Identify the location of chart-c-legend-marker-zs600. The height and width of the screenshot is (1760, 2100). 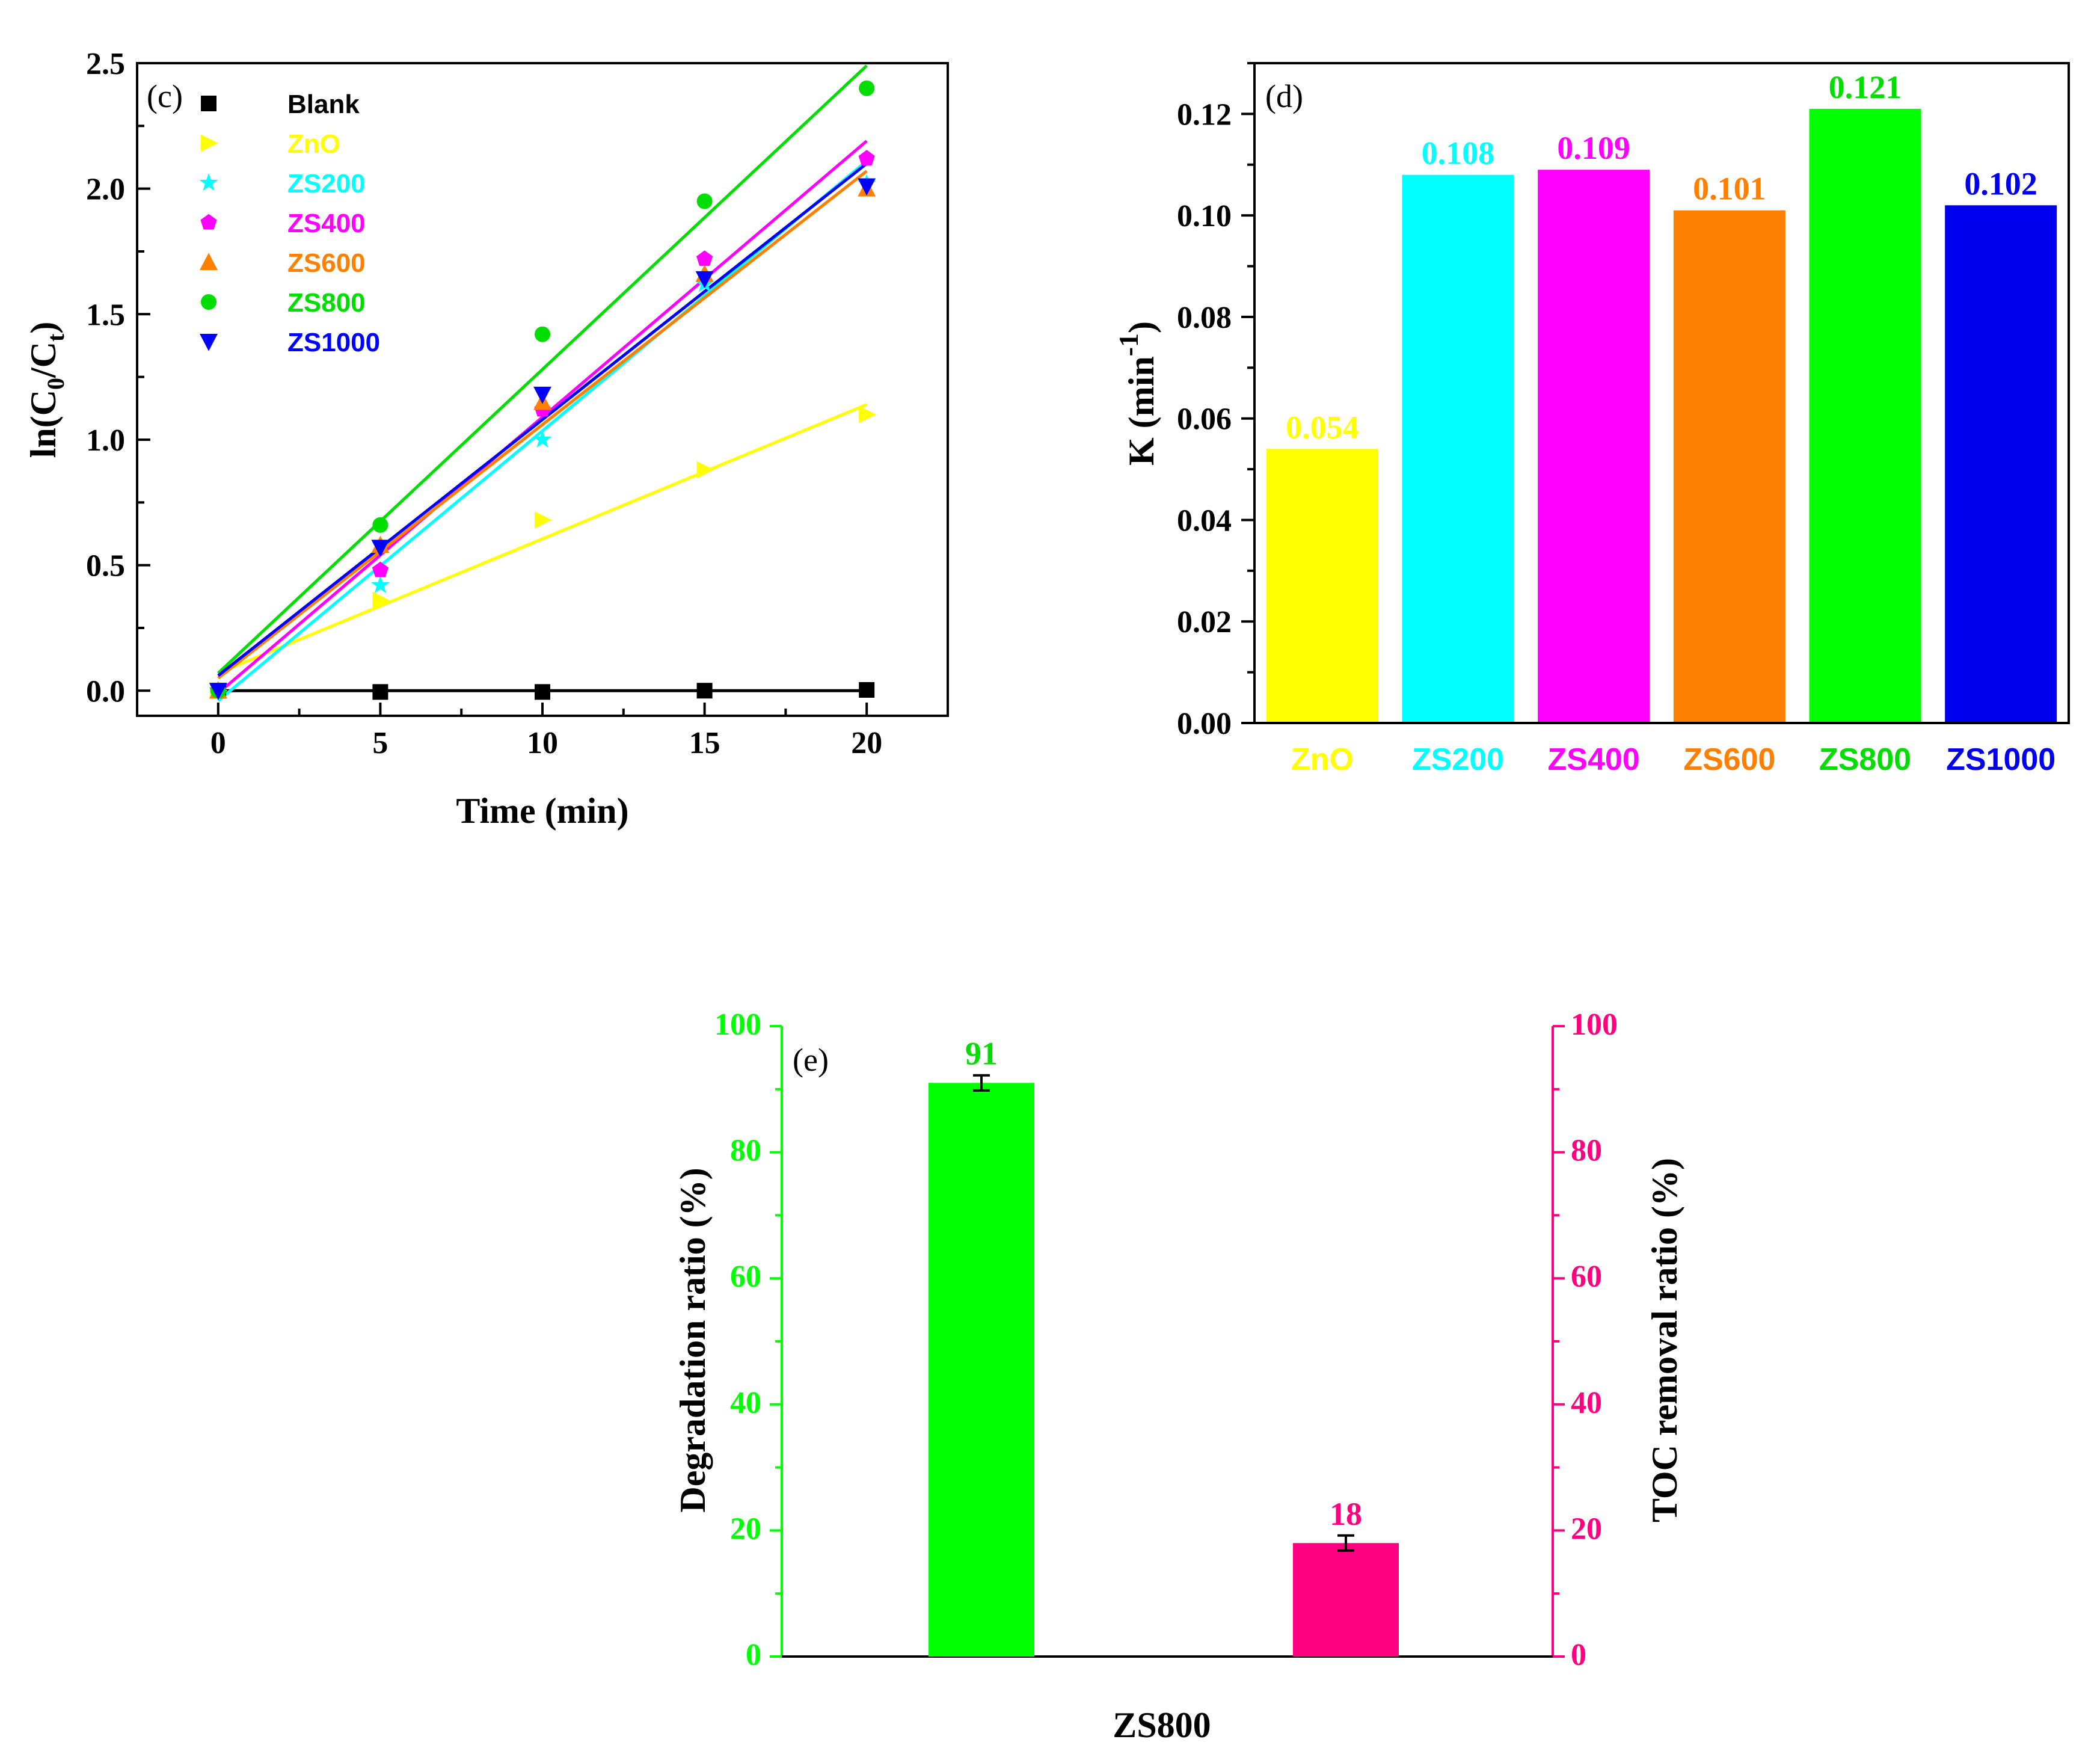
(209, 261).